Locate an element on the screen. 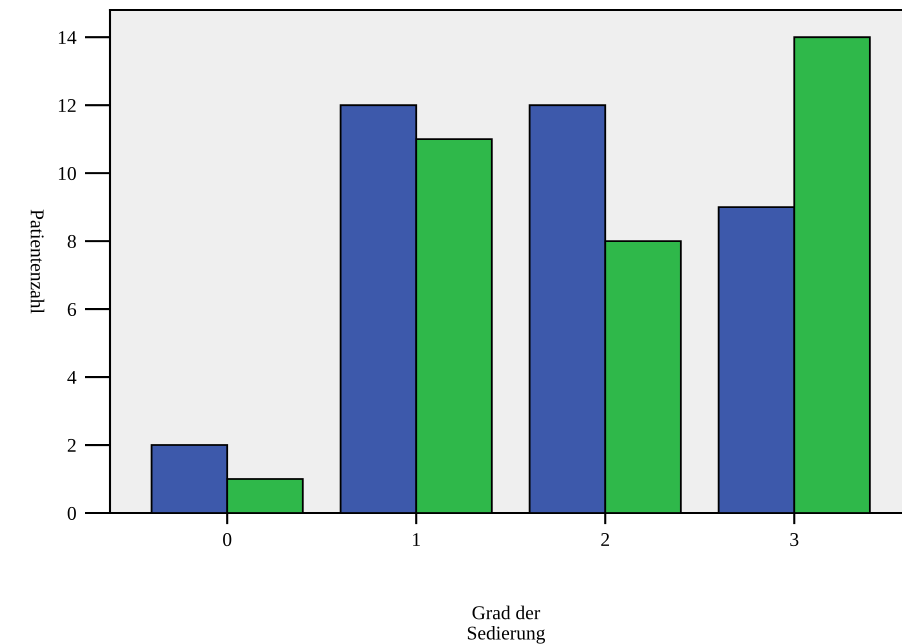  y-axis-title: Patientenzahl is located at coordinates (37, 262).